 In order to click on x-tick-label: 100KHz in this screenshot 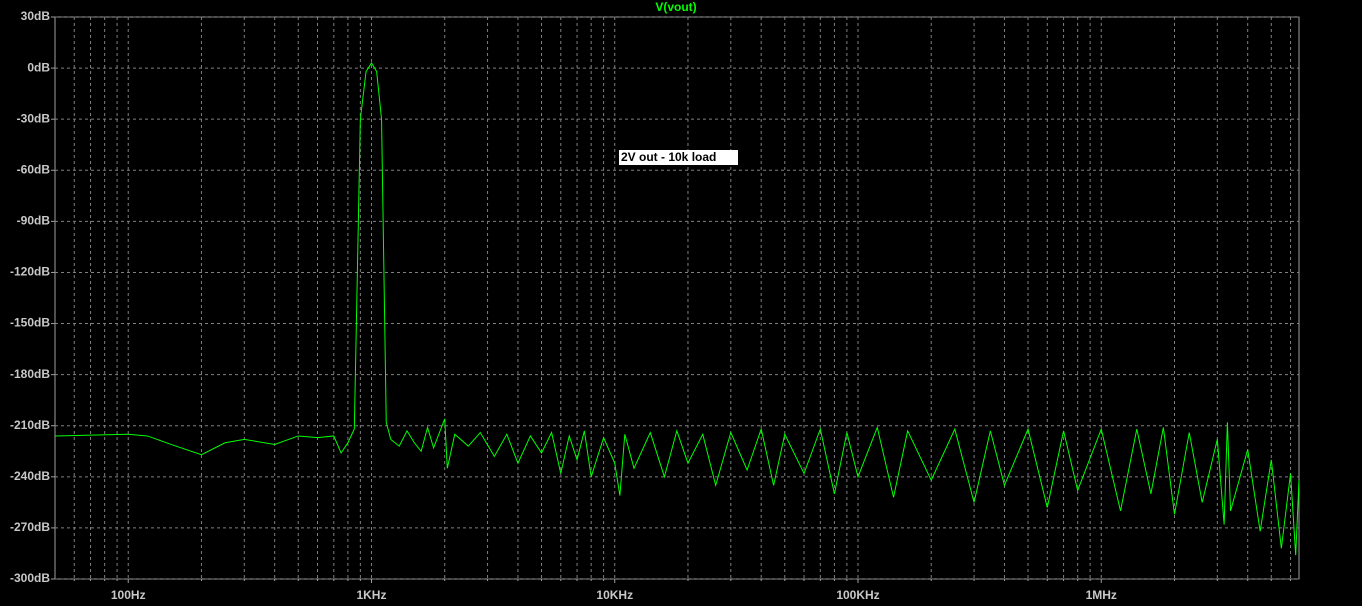, I will do `click(857, 595)`.